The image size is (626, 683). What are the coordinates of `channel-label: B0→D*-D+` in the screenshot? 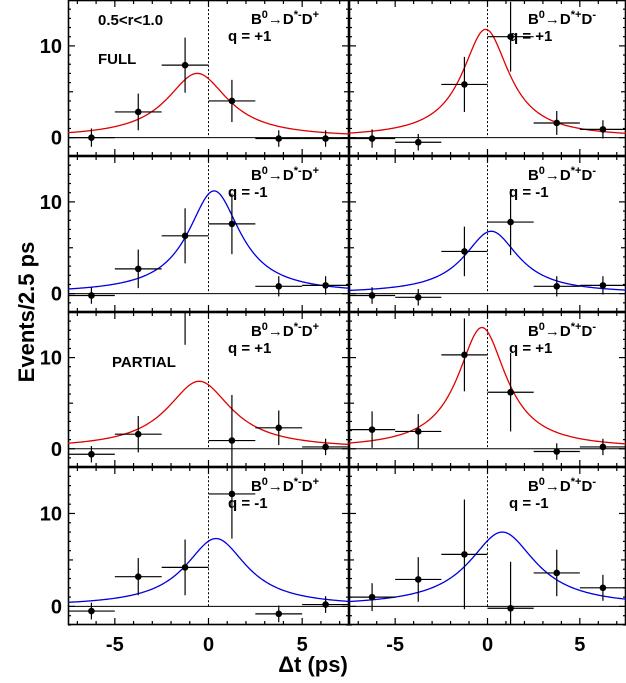 It's located at (285, 18).